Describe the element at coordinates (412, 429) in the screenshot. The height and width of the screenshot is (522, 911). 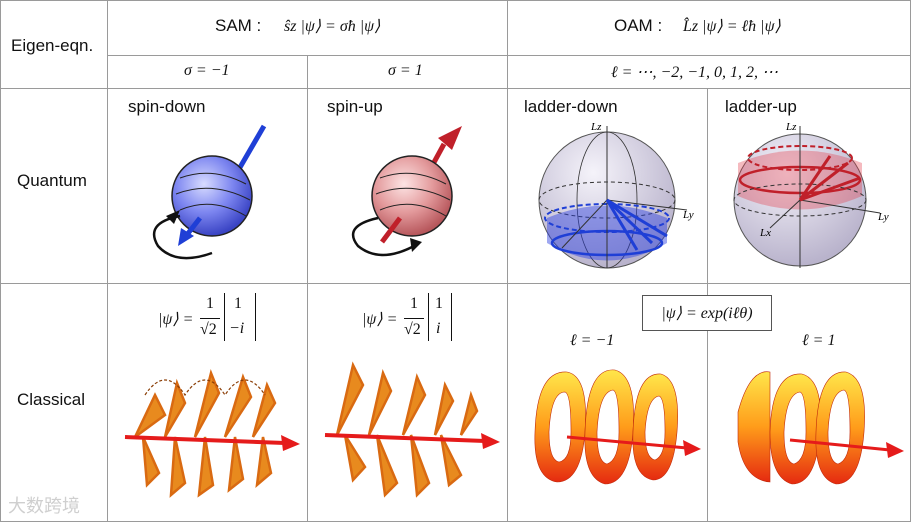
I see `spin-up-field-illustration` at that location.